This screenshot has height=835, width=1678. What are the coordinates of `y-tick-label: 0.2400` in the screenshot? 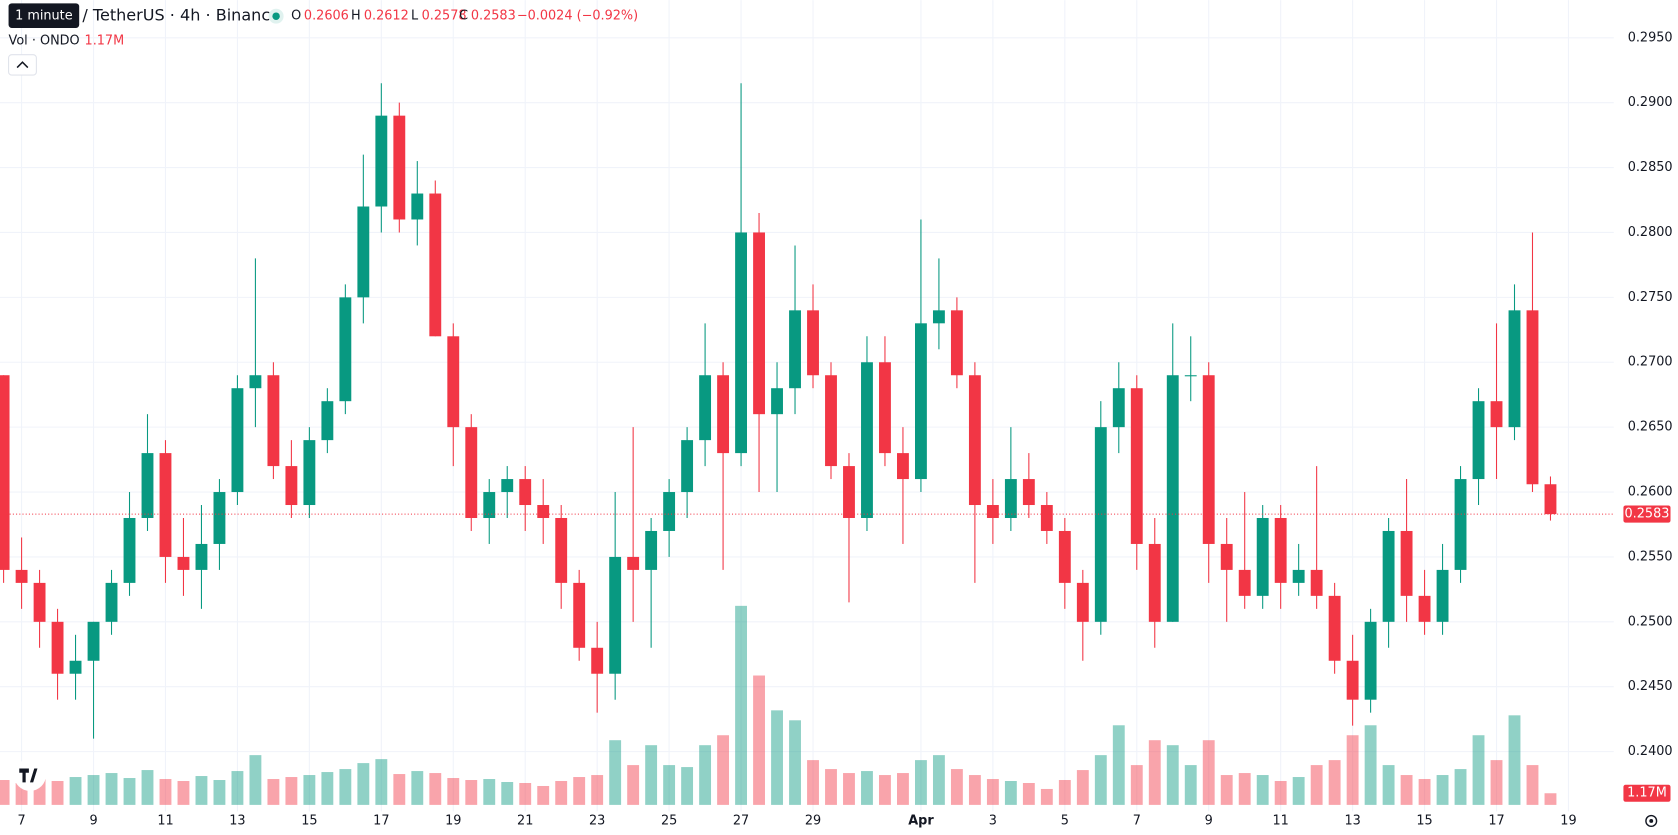 It's located at (1650, 751).